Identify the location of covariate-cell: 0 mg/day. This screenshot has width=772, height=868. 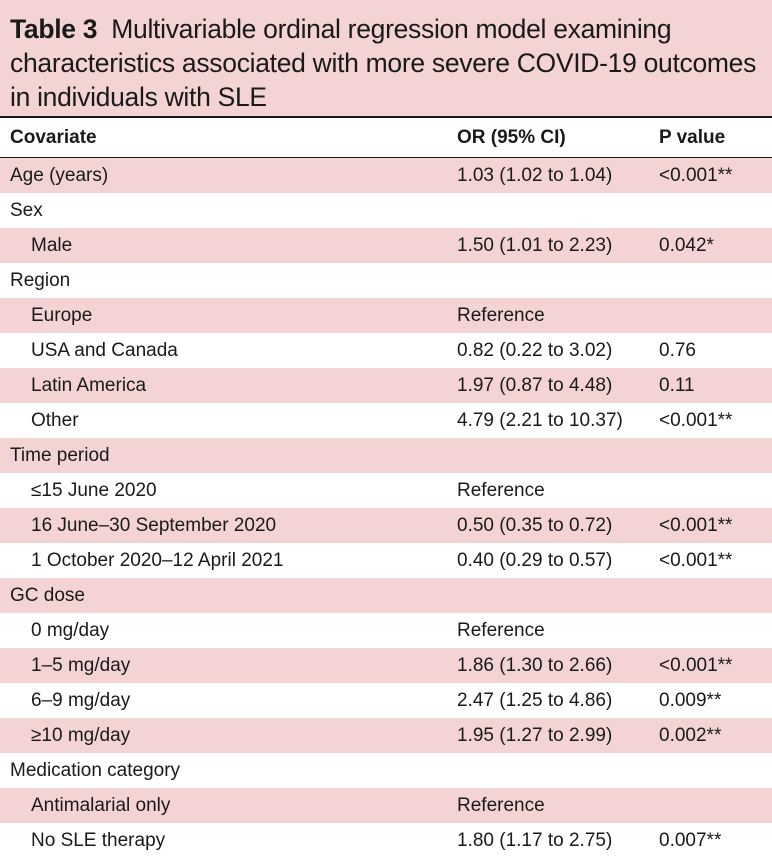
(70, 630).